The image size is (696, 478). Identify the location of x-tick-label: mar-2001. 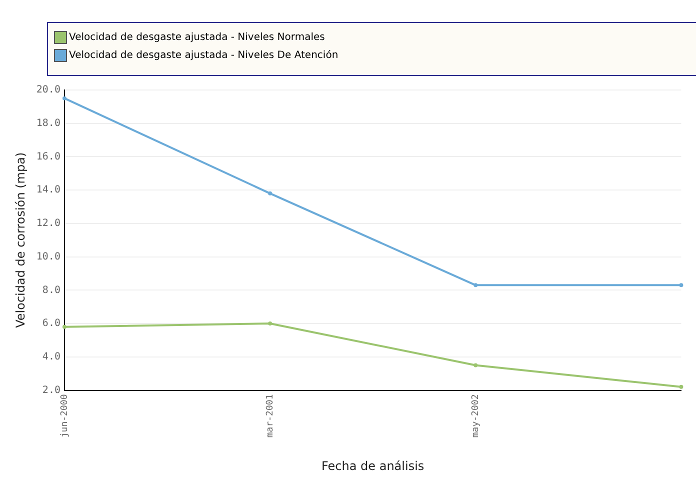
(270, 416).